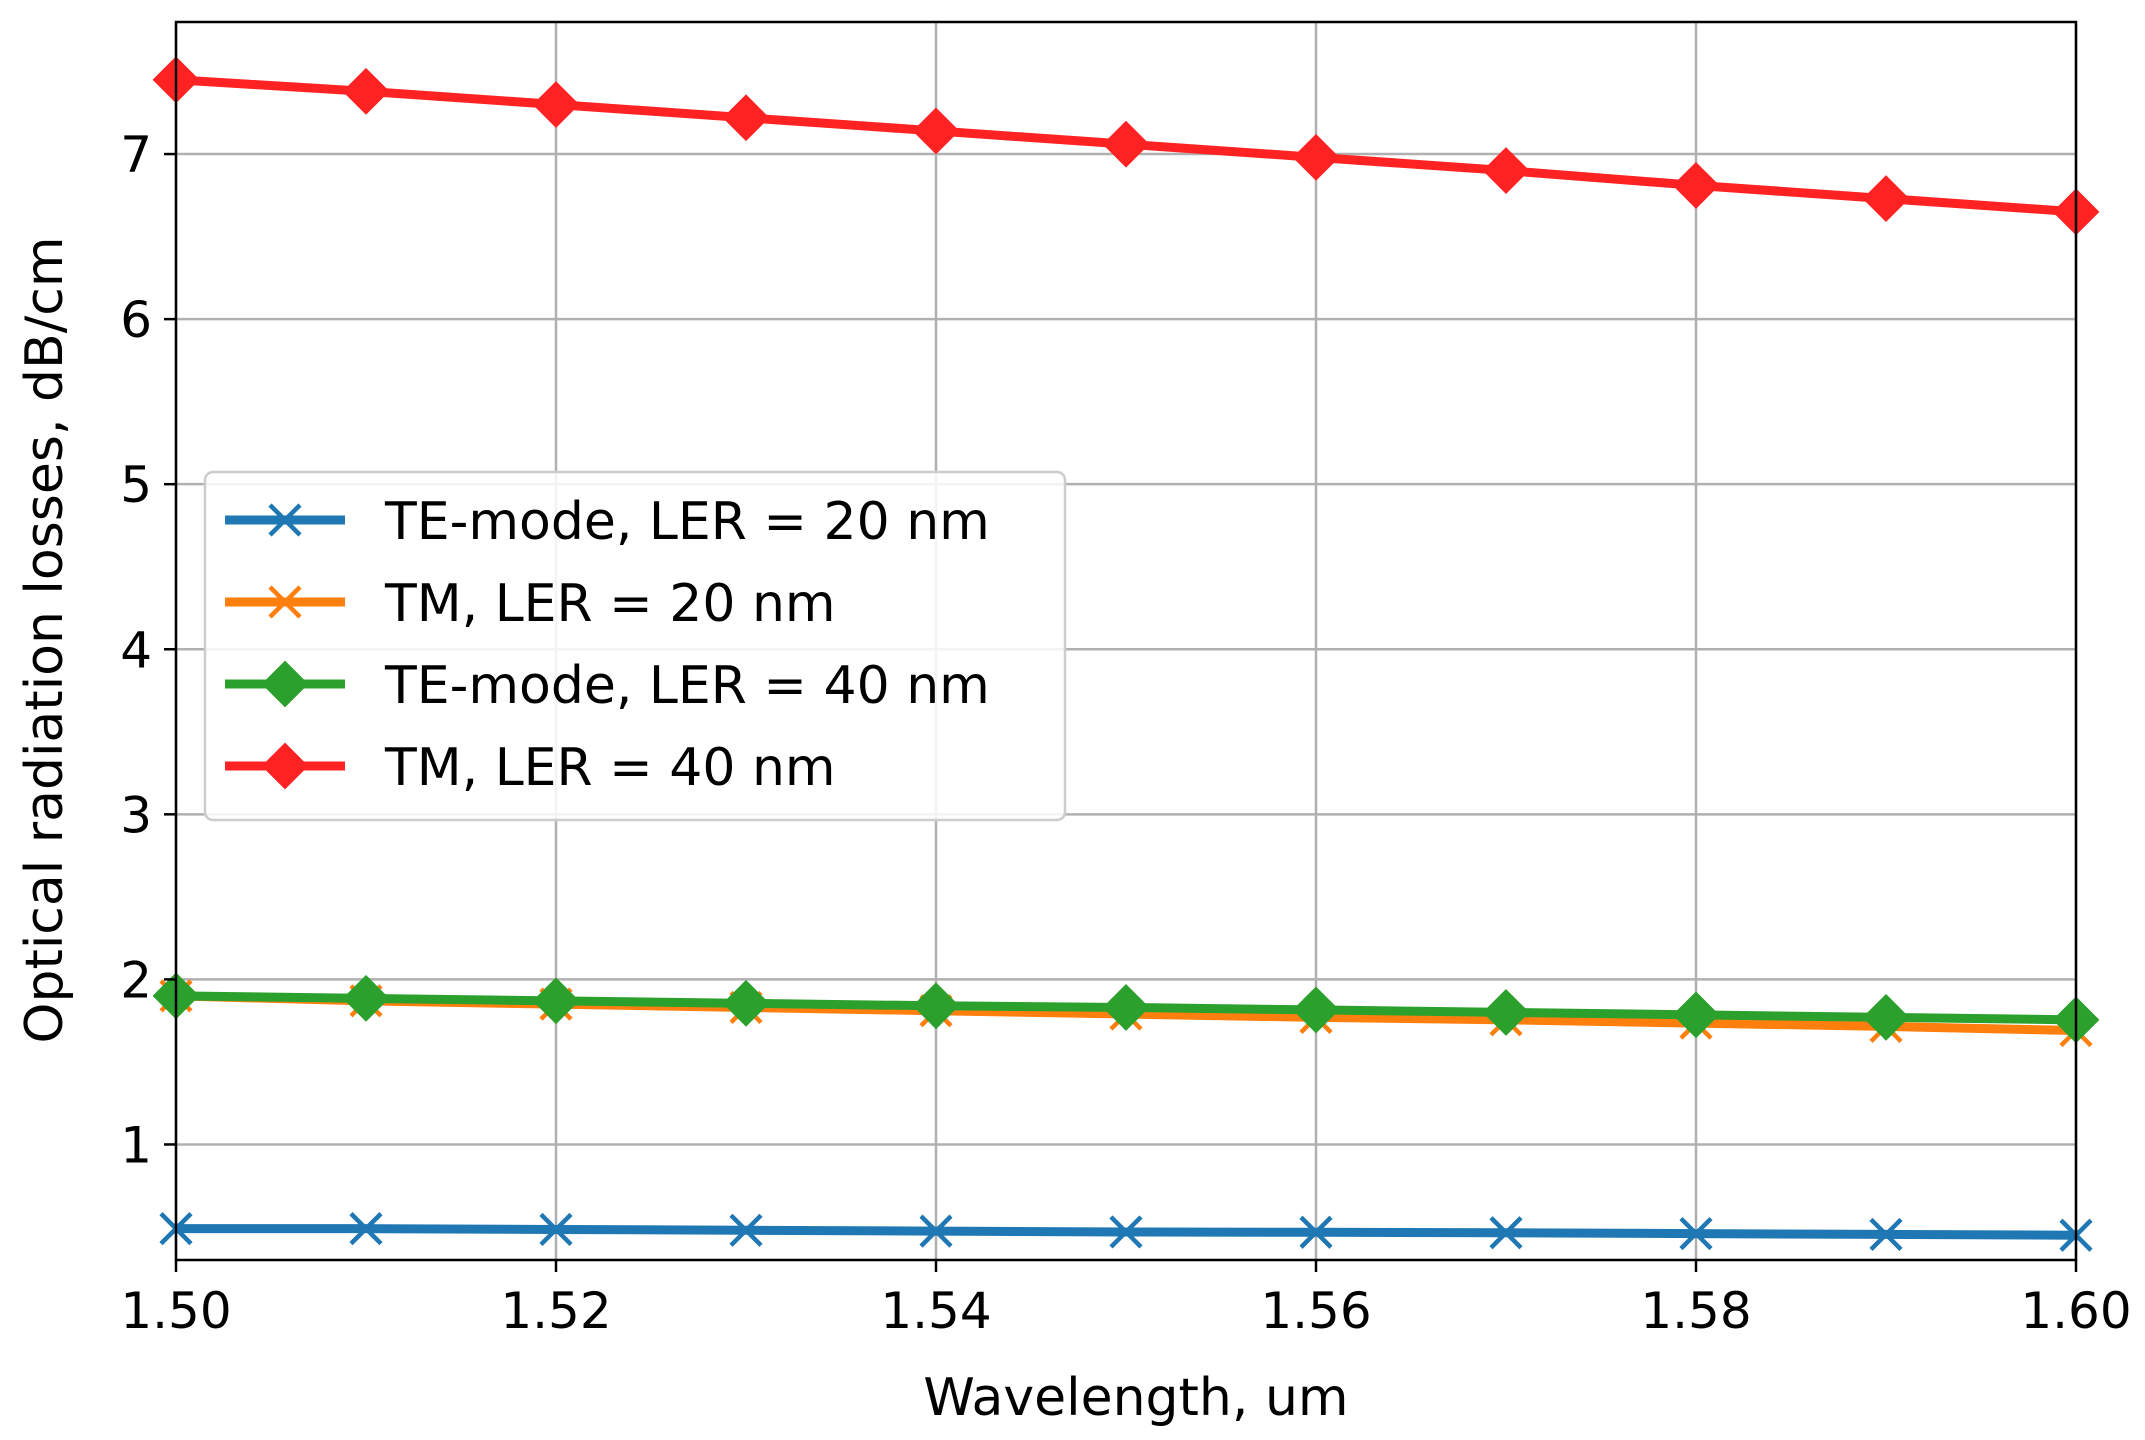 The height and width of the screenshot is (1440, 2145). I want to click on y-tick-label: 3, so click(136, 815).